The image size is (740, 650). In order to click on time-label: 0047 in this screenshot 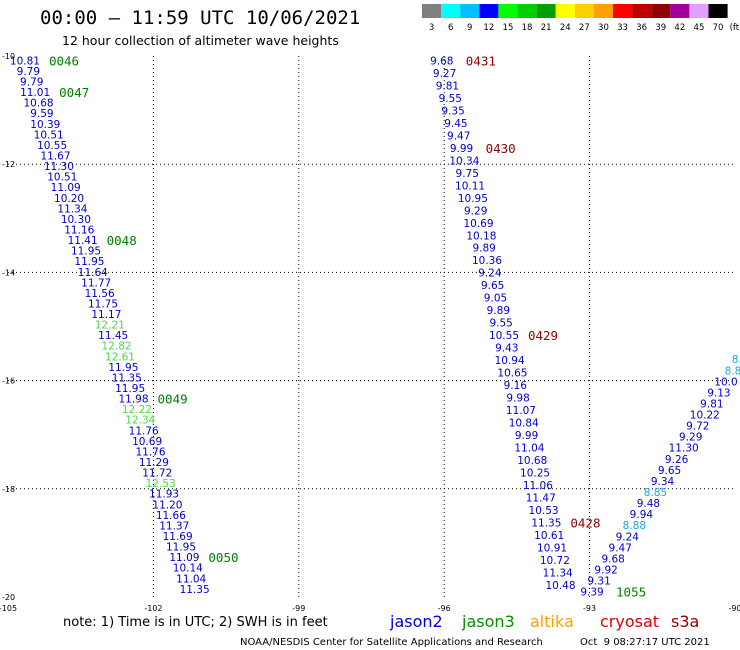, I will do `click(74, 92)`.